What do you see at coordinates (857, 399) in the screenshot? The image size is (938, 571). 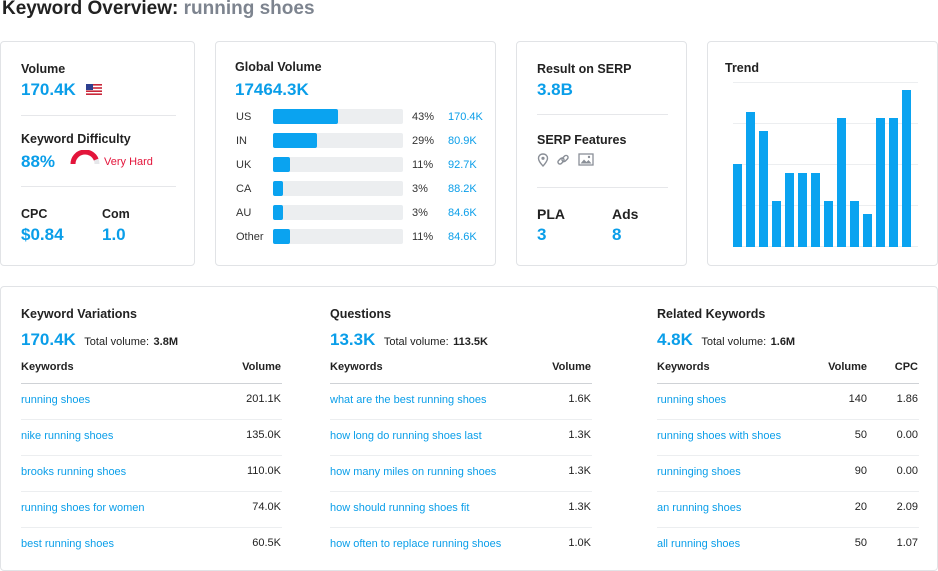 I see `volume-value: 140` at bounding box center [857, 399].